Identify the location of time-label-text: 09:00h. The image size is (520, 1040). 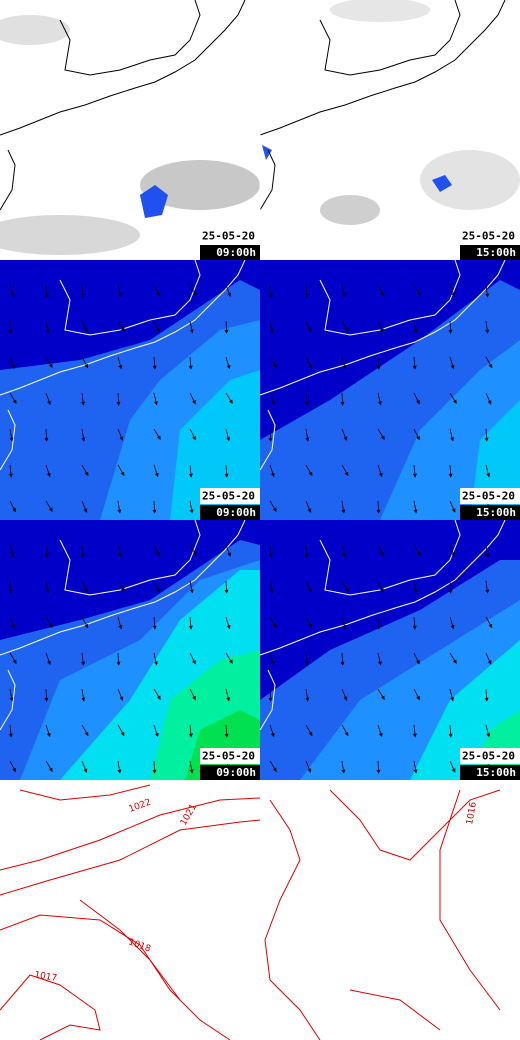
(236, 252).